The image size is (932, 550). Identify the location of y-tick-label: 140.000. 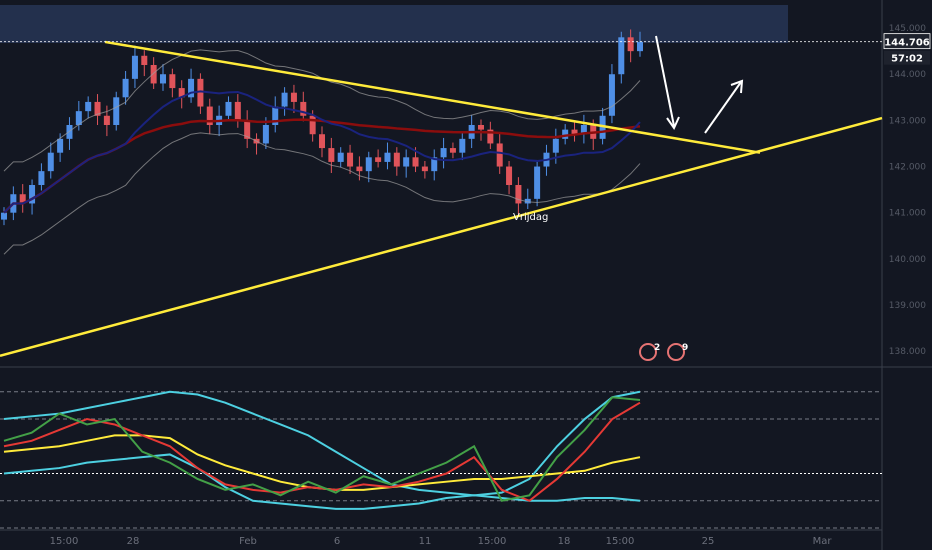
(907, 260).